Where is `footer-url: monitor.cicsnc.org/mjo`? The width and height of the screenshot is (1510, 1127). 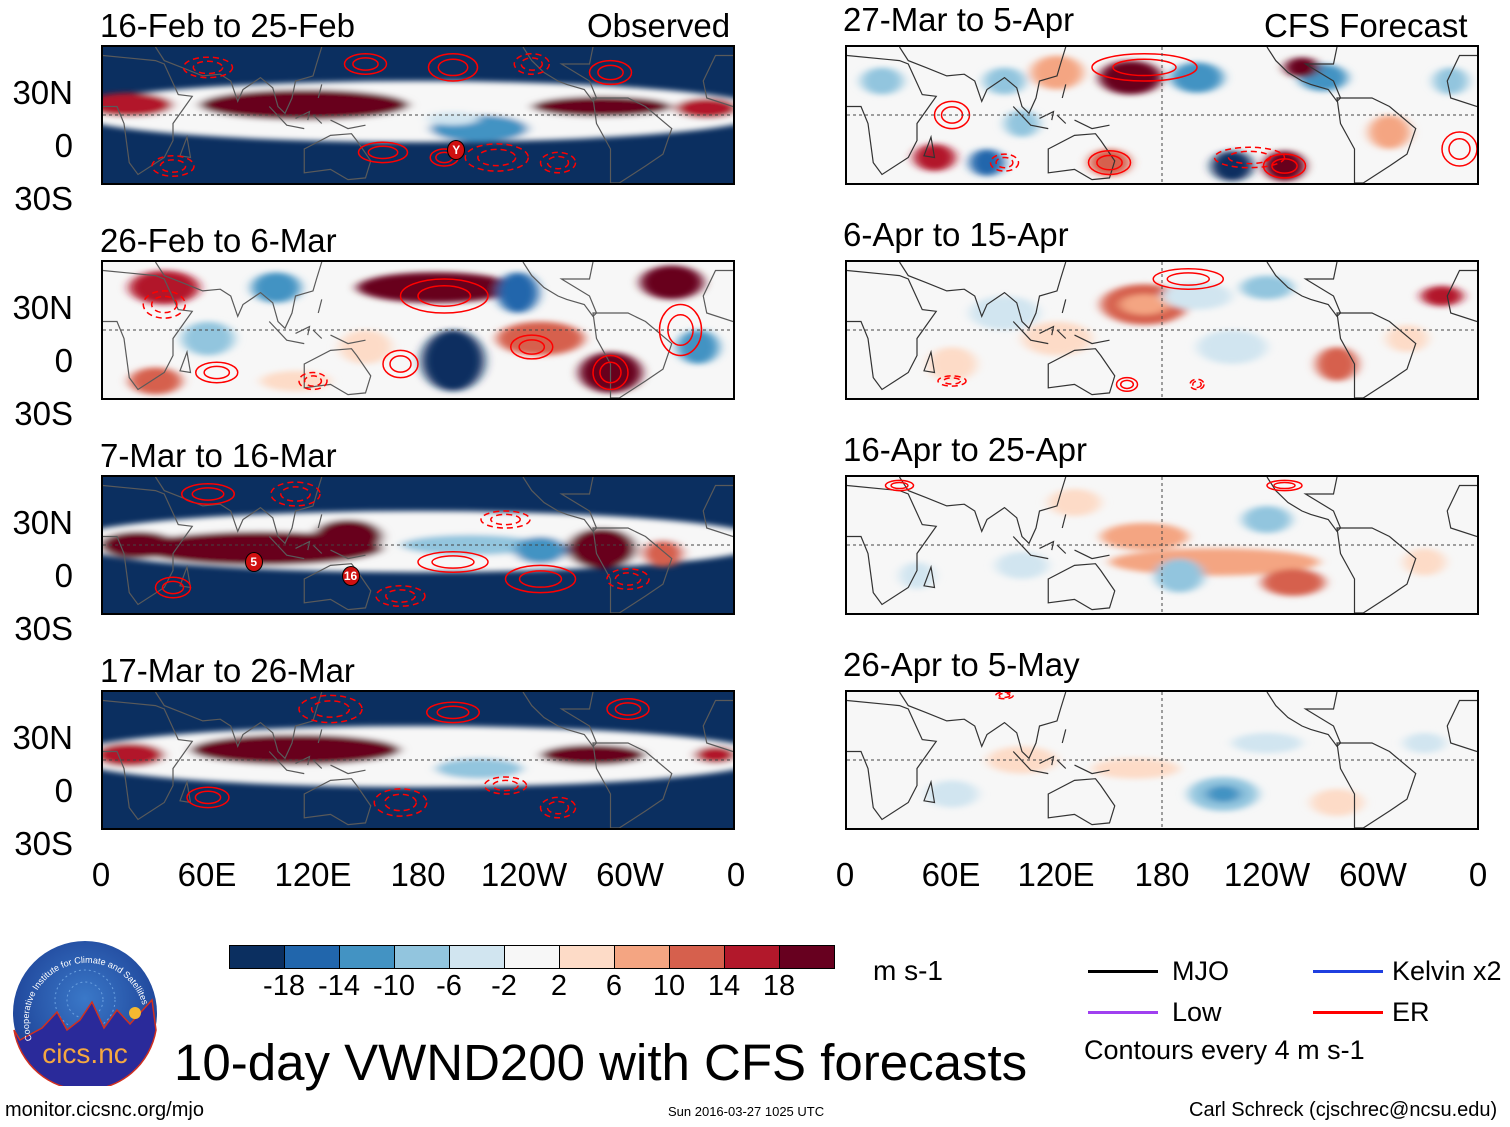 footer-url: monitor.cicsnc.org/mjo is located at coordinates (104, 1110).